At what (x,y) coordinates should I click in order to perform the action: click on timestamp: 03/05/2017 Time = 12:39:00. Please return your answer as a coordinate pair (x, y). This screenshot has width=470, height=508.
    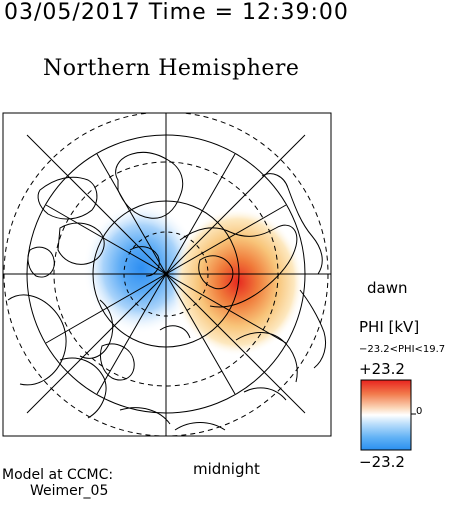
    Looking at the image, I should click on (176, 12).